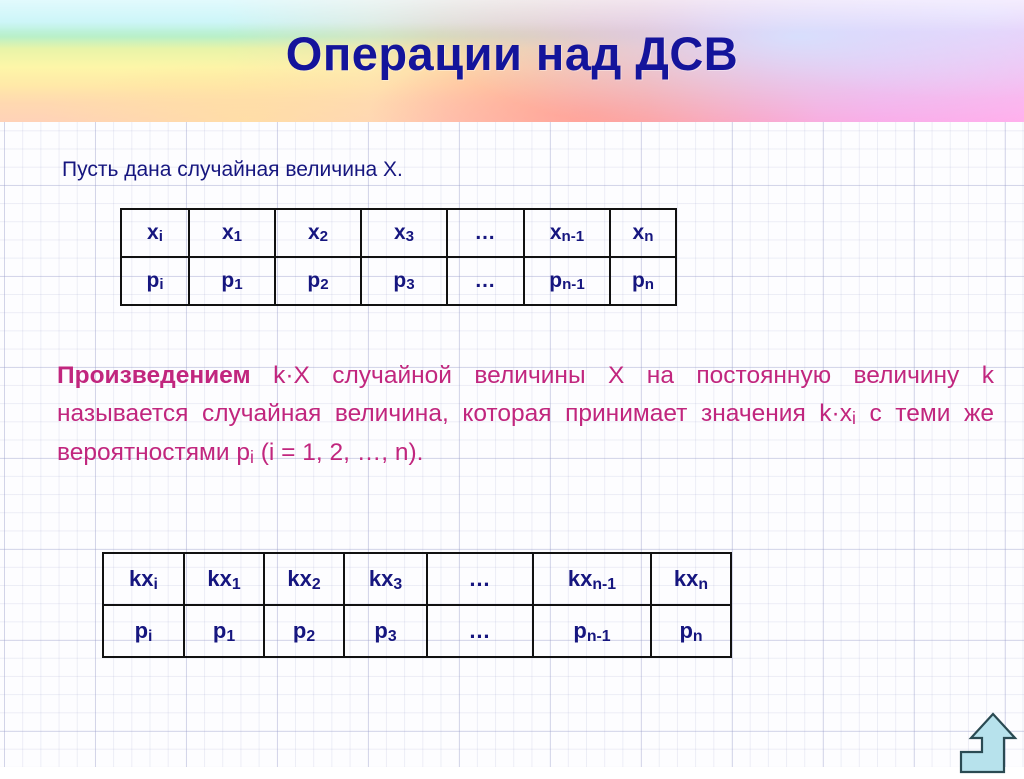 The width and height of the screenshot is (1024, 779). What do you see at coordinates (512, 53) in the screenshot?
I see `page-title: Операции над ДСВ` at bounding box center [512, 53].